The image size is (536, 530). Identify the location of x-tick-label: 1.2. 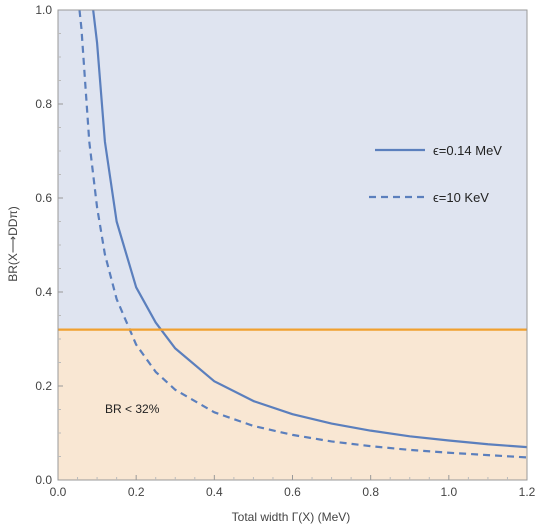
(527, 492).